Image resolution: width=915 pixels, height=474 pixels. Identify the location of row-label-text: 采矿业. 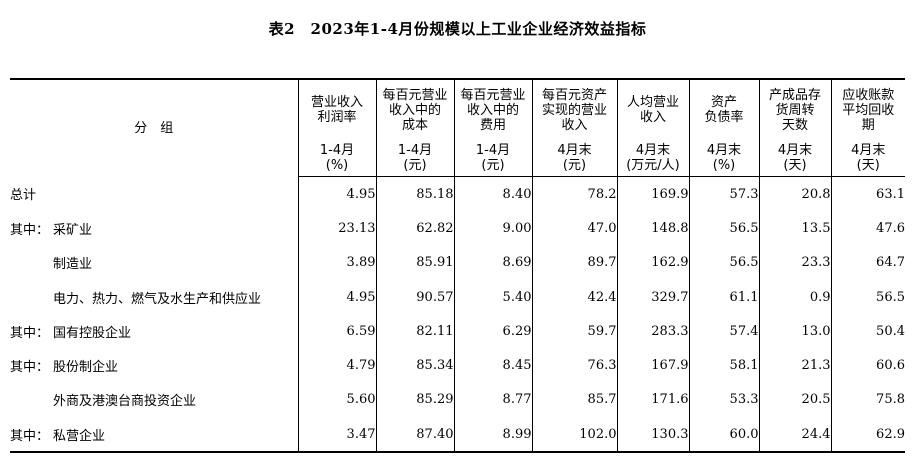
(73, 230).